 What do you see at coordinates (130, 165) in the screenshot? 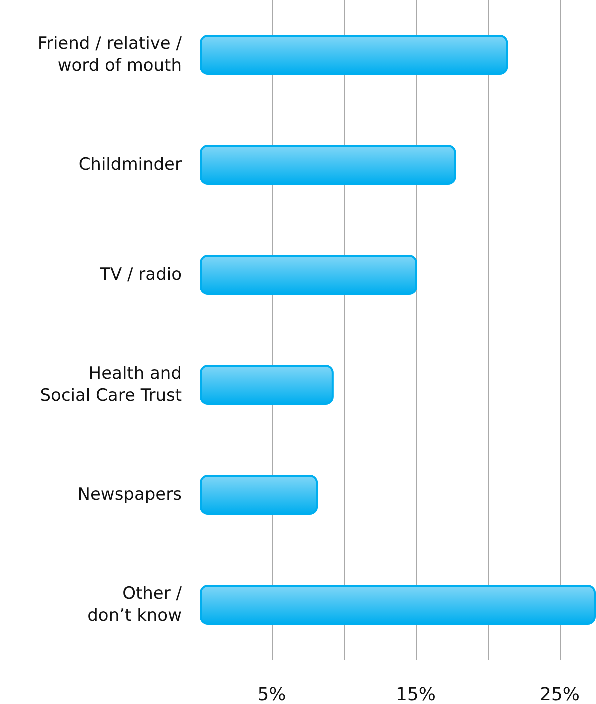
I see `y-tick-label: Childminder` at bounding box center [130, 165].